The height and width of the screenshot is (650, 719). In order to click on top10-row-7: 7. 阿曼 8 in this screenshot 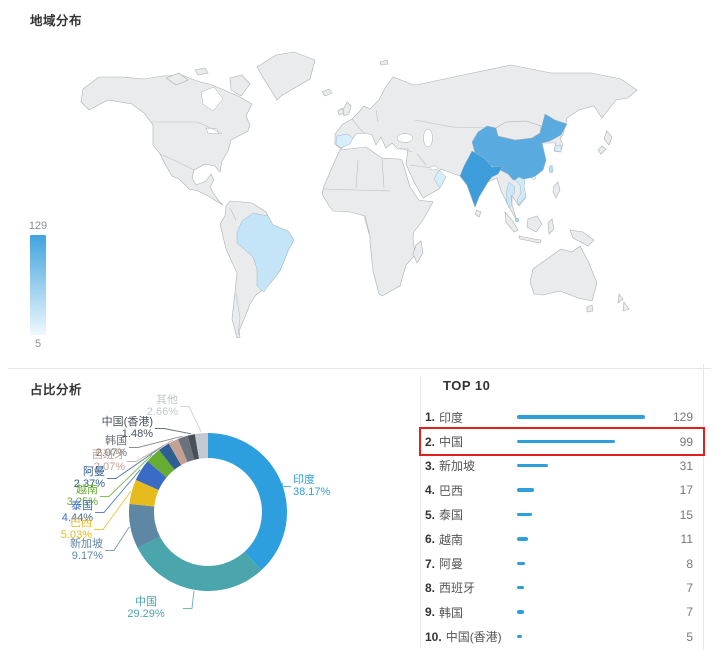, I will do `click(562, 563)`.